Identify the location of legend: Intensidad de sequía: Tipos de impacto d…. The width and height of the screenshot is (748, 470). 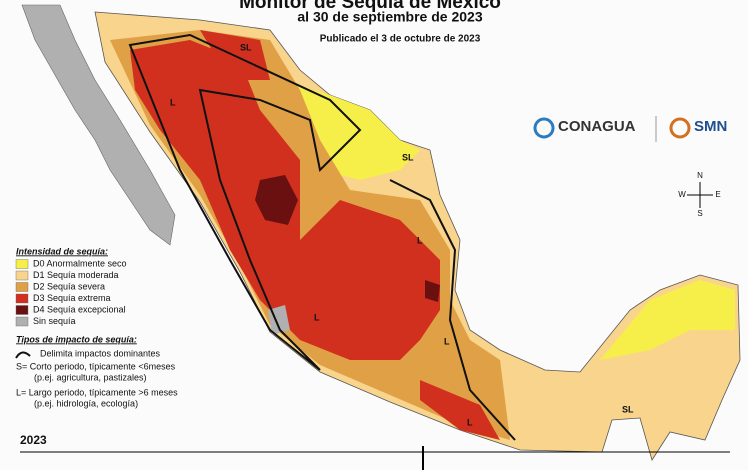
(96, 327).